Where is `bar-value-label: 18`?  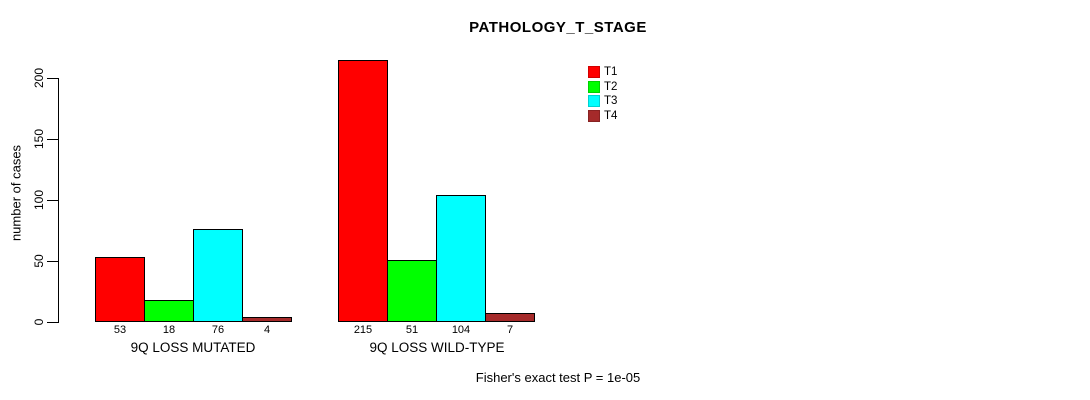 bar-value-label: 18 is located at coordinates (169, 330).